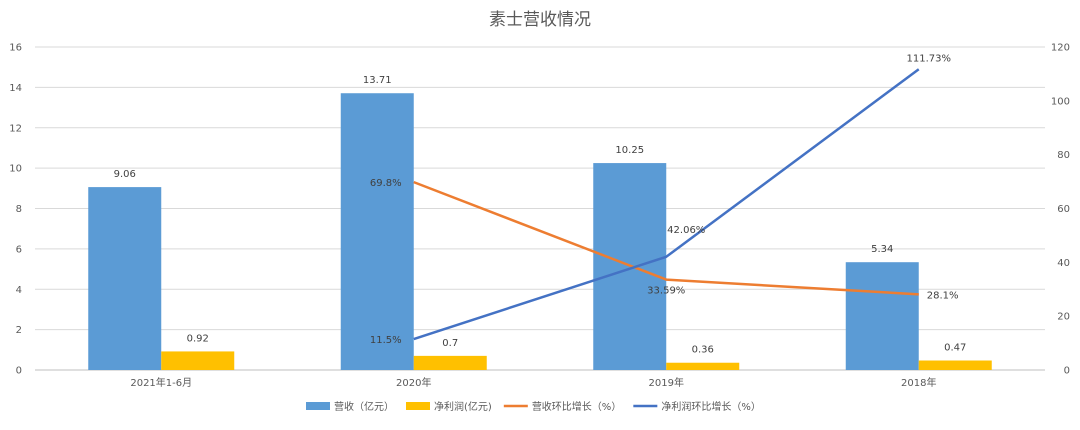  I want to click on y-left-tick-label: 2, so click(19, 330).